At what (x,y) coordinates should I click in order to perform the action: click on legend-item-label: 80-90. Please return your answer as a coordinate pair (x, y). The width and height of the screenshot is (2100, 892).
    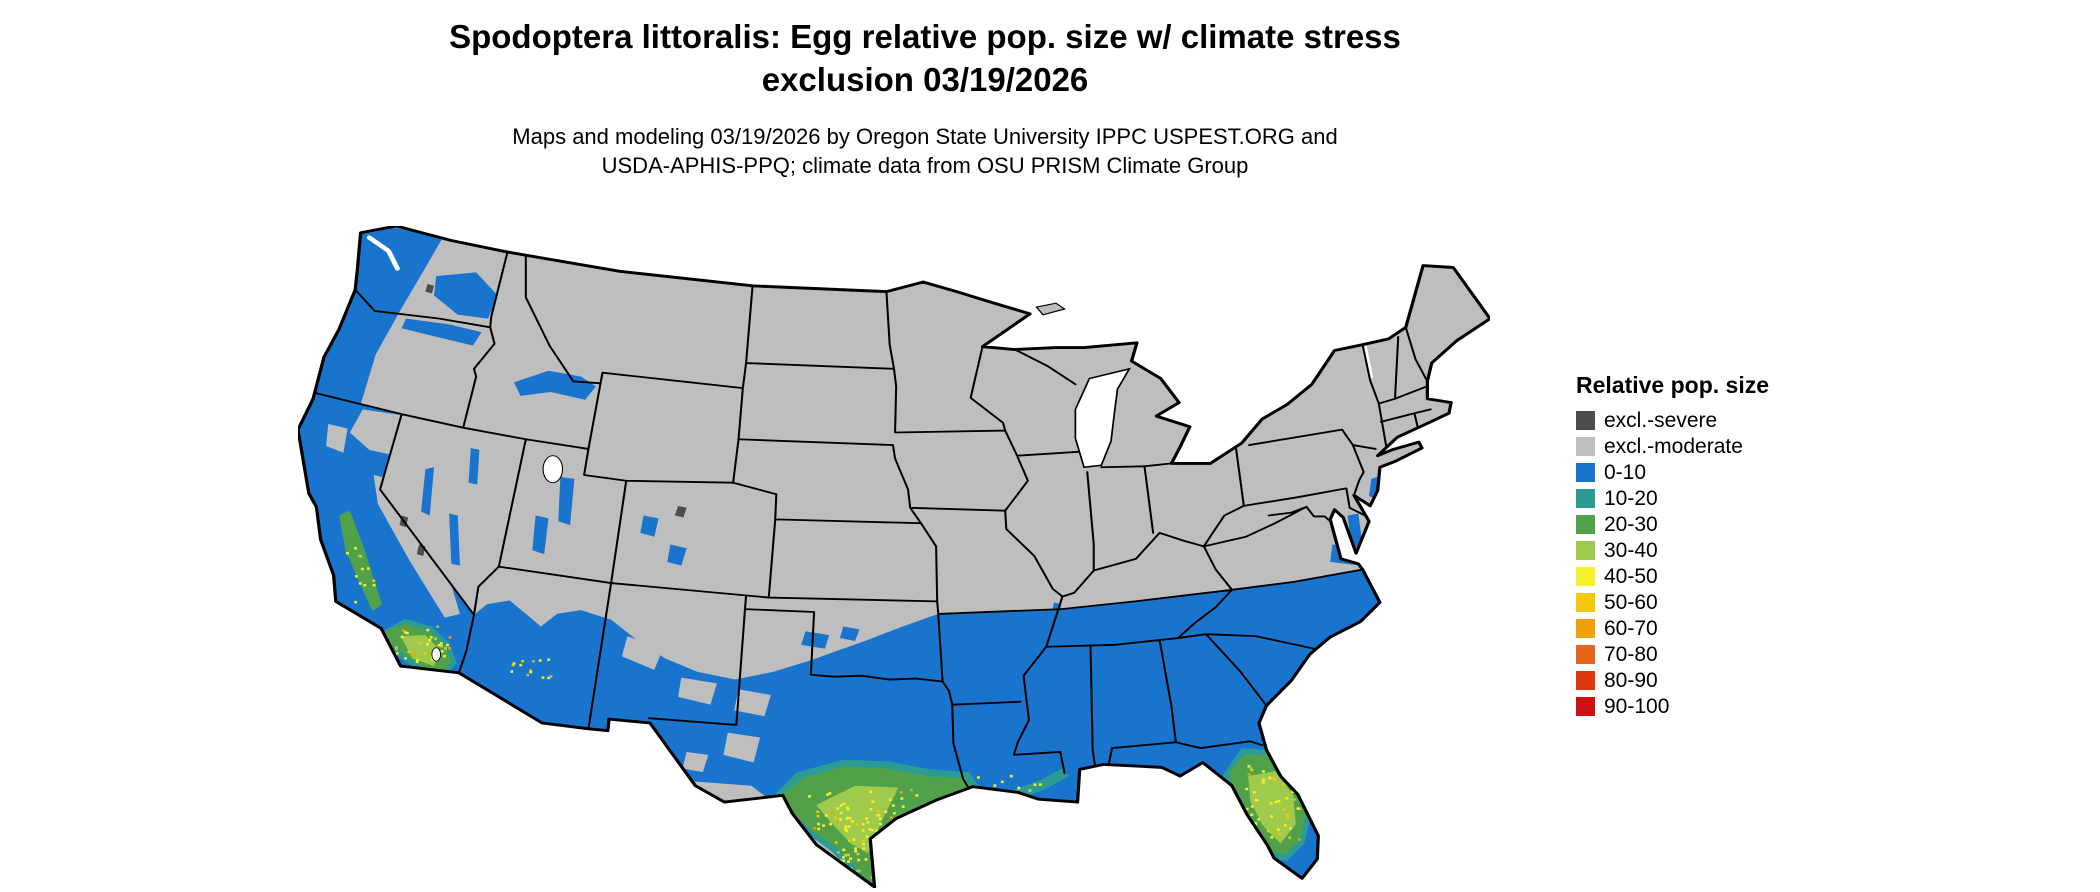
    Looking at the image, I should click on (1631, 680).